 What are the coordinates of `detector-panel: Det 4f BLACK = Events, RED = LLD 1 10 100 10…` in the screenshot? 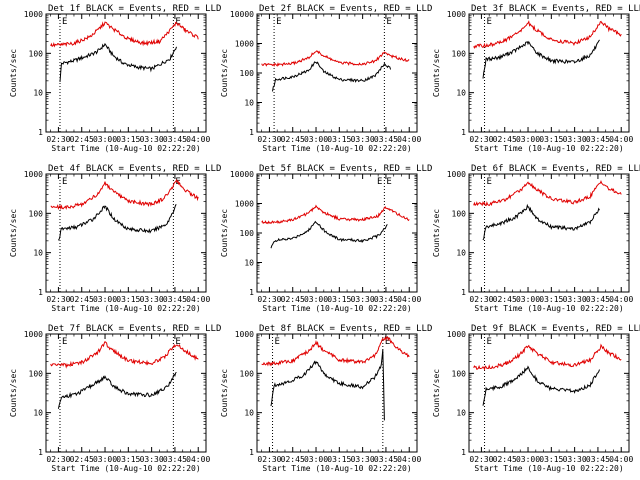 It's located at (115, 238).